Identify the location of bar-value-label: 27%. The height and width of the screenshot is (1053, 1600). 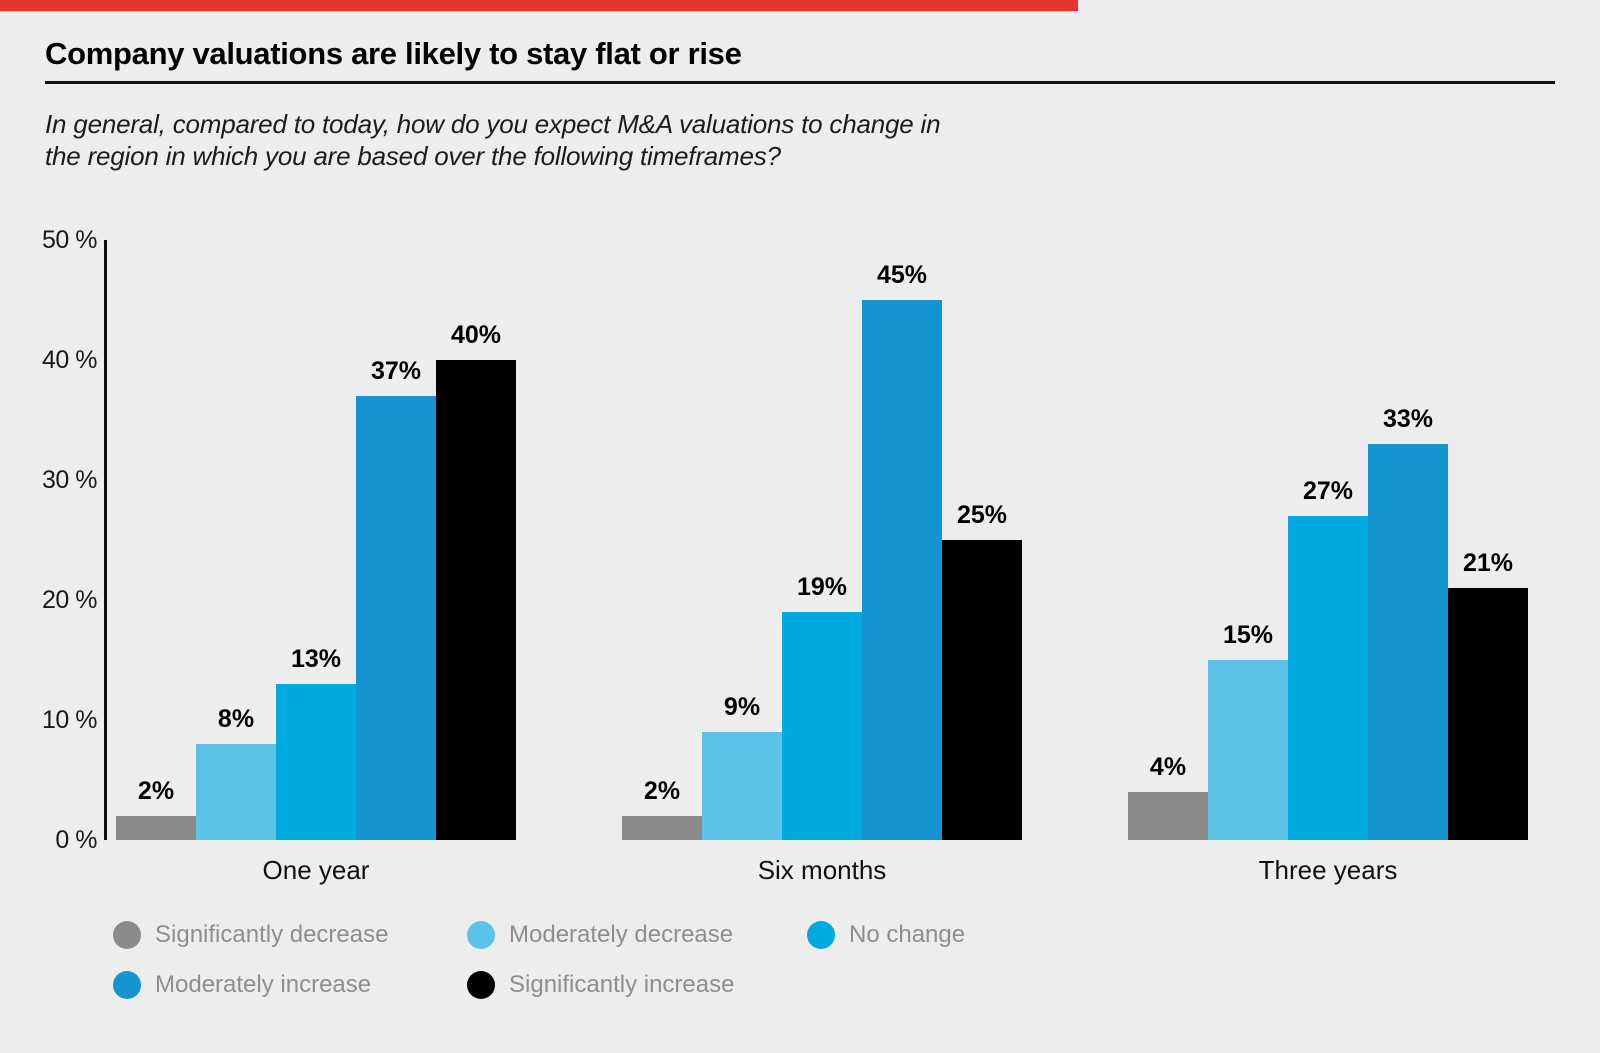
(1328, 491).